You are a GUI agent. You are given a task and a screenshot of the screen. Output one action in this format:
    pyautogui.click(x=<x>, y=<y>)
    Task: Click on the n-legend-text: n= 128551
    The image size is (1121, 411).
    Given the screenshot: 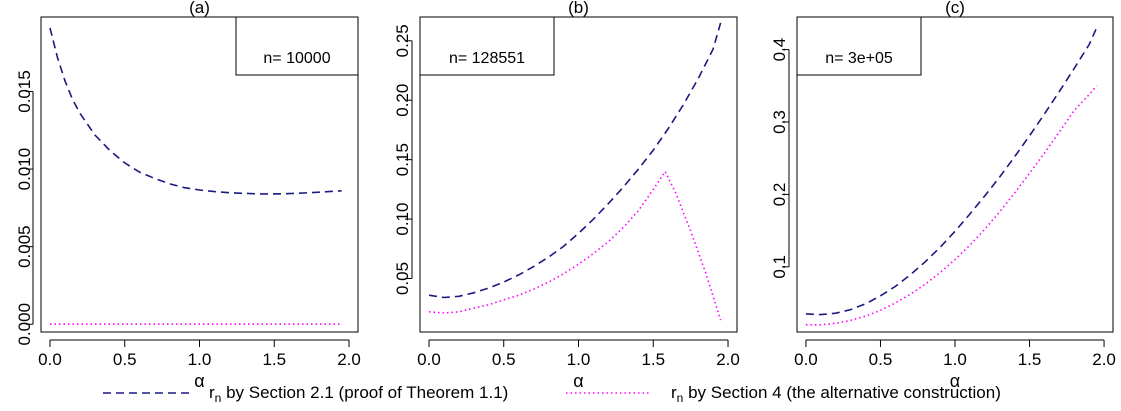 What is the action you would take?
    pyautogui.click(x=487, y=58)
    